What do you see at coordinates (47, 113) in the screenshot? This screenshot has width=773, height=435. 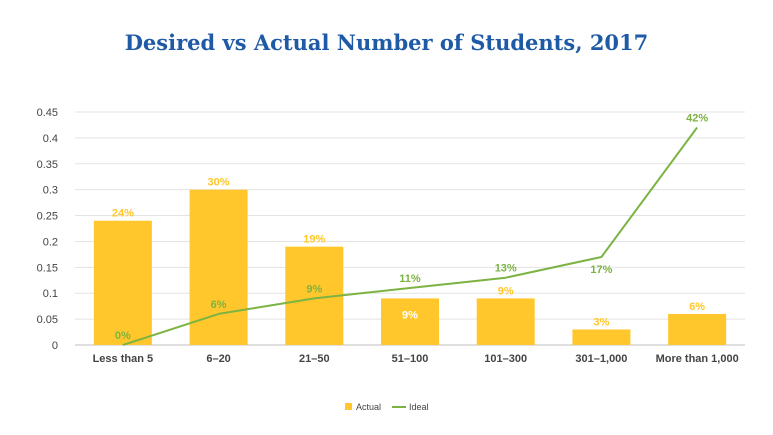 I see `y-tick-label: 0.45` at bounding box center [47, 113].